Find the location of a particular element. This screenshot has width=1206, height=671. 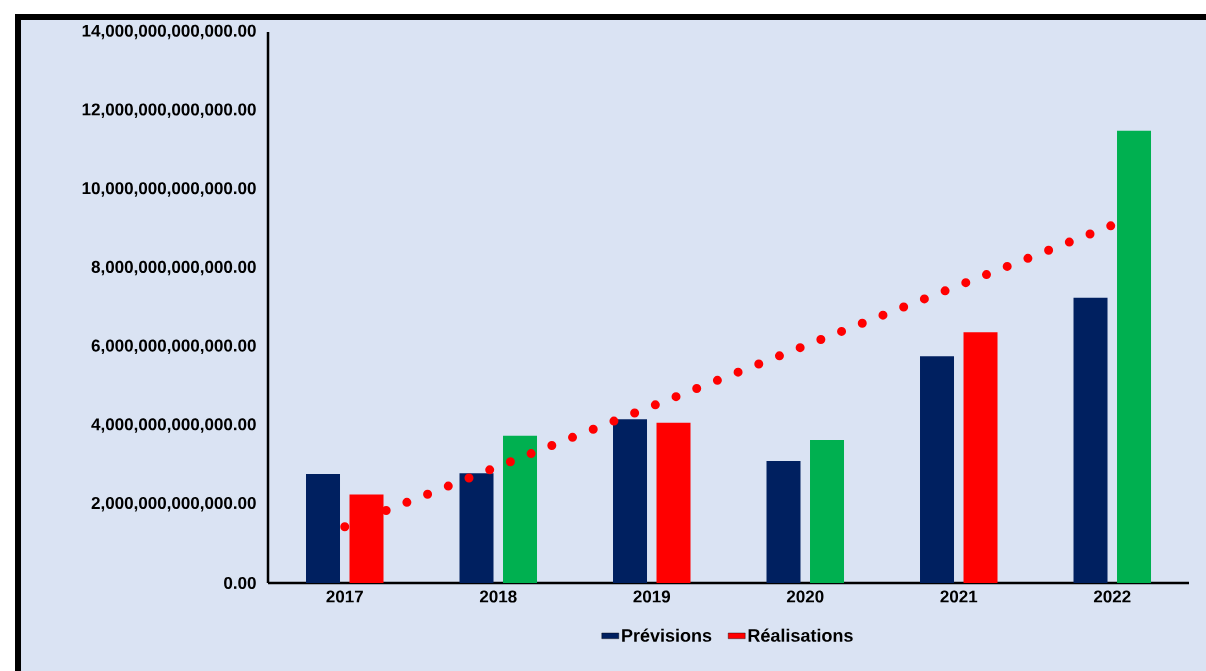

x-tick-label: 2017 is located at coordinates (344, 596).